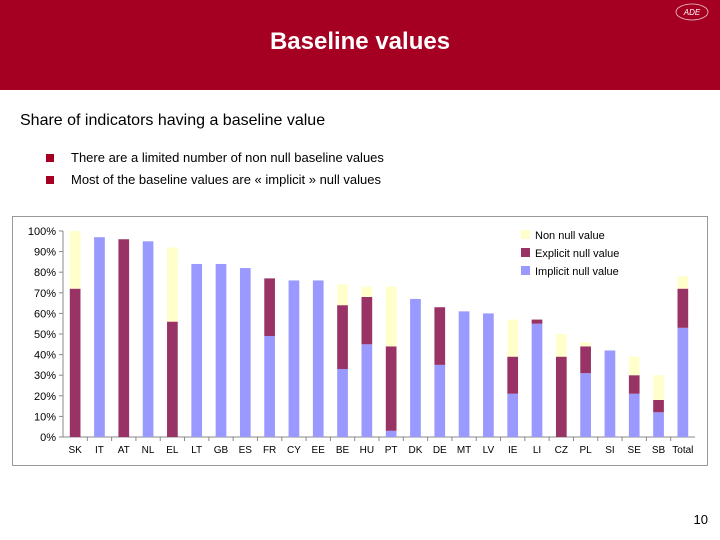 The height and width of the screenshot is (540, 720). What do you see at coordinates (464, 450) in the screenshot?
I see `x-tick-label: MT` at bounding box center [464, 450].